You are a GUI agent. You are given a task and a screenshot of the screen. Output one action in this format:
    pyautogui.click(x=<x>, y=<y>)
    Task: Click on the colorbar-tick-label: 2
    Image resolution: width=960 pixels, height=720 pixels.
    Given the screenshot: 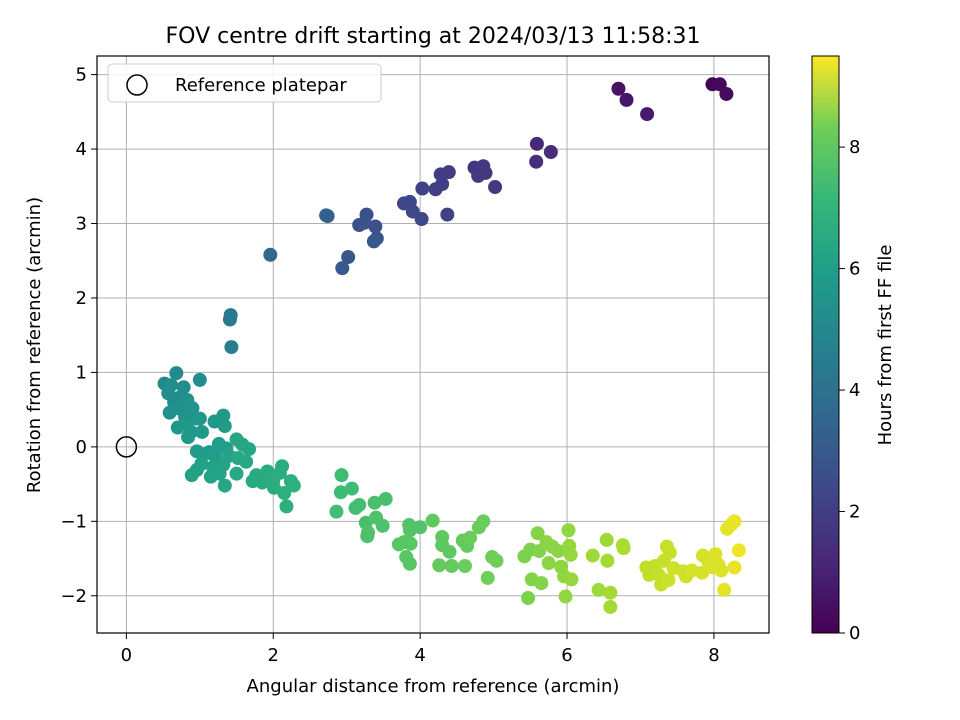 What is the action you would take?
    pyautogui.click(x=854, y=512)
    